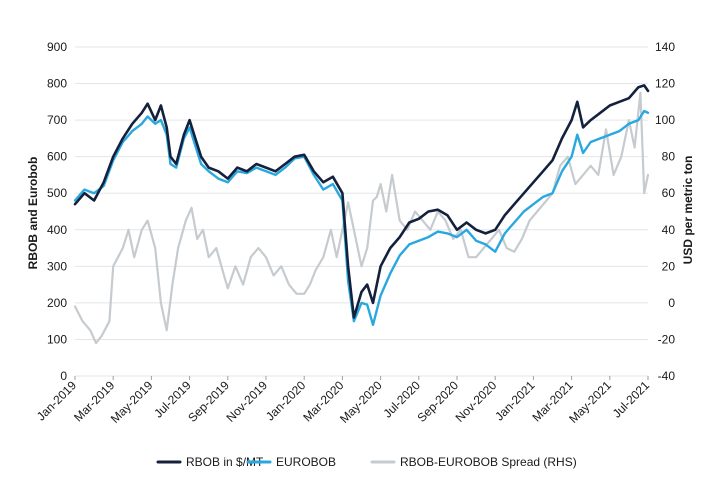  Describe the element at coordinates (57, 157) in the screenshot. I see `left-tick-label: 600` at that location.